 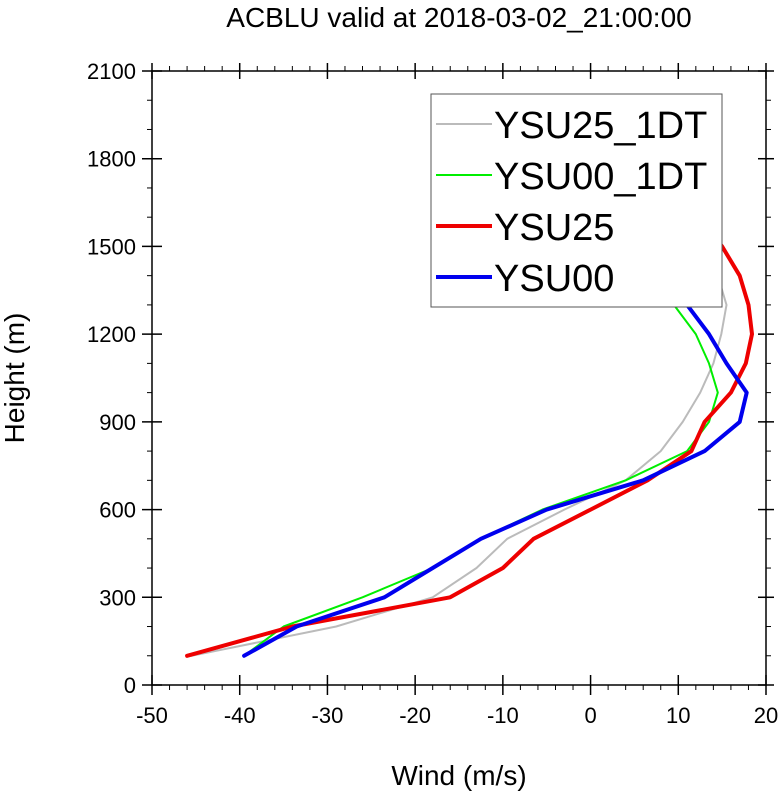 I want to click on chart-title: ACBLU valid at 2018-03-02_21:00:00, so click(x=458, y=17).